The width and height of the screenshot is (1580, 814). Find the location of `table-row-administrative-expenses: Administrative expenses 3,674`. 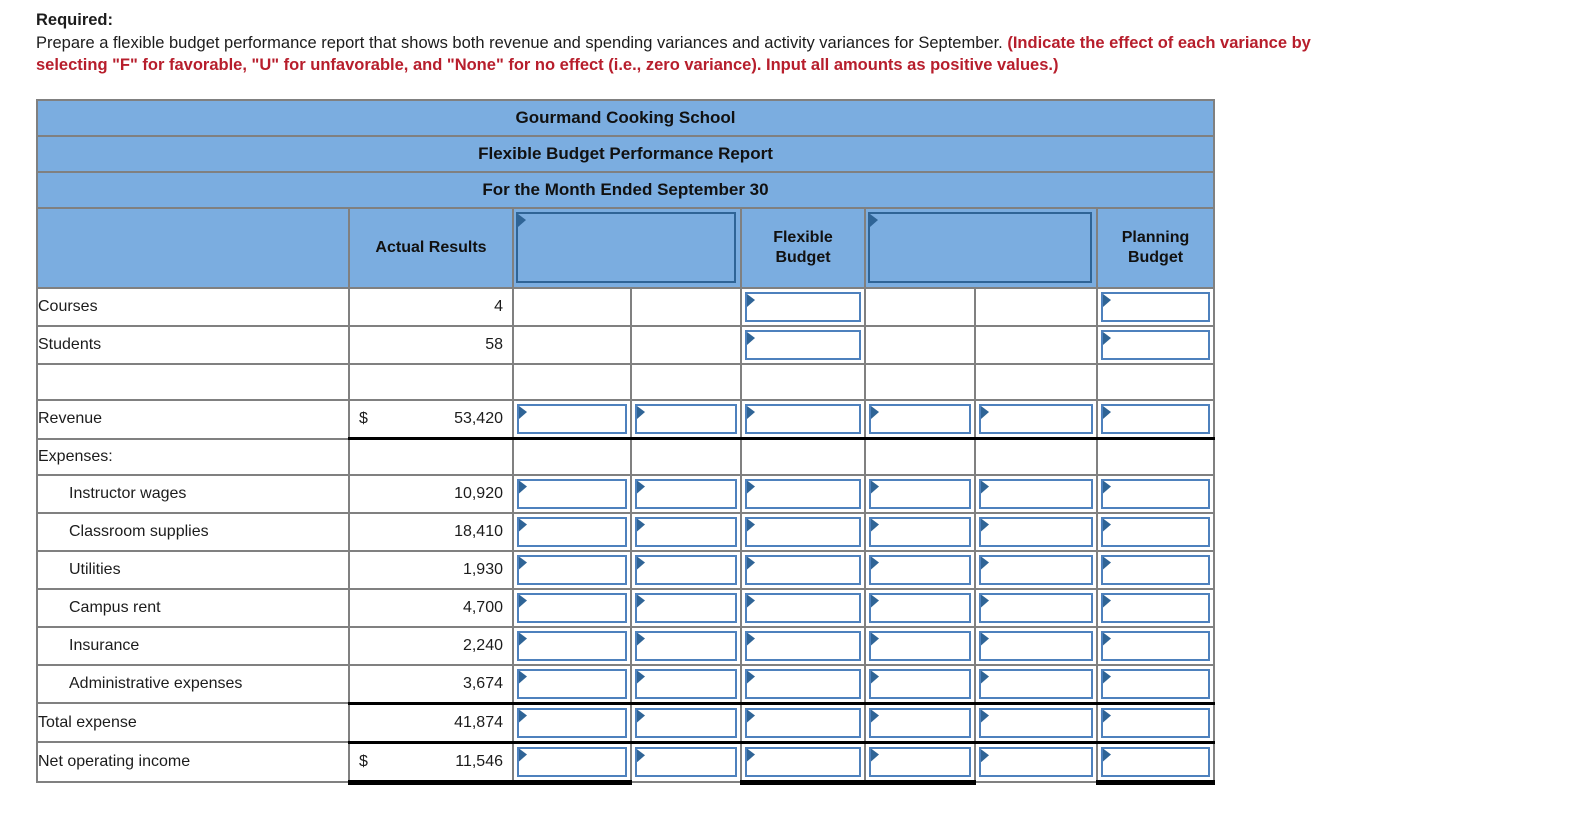

table-row-administrative-expenses: Administrative expenses 3,674 is located at coordinates (625, 684).